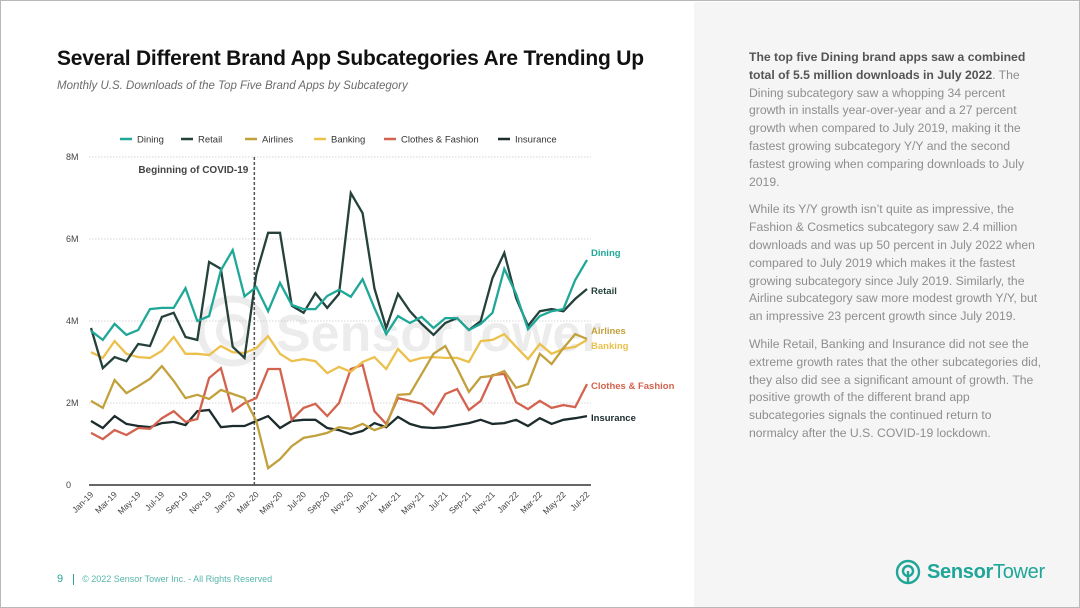 Image resolution: width=1080 pixels, height=608 pixels. I want to click on legend-label: Insurance, so click(536, 140).